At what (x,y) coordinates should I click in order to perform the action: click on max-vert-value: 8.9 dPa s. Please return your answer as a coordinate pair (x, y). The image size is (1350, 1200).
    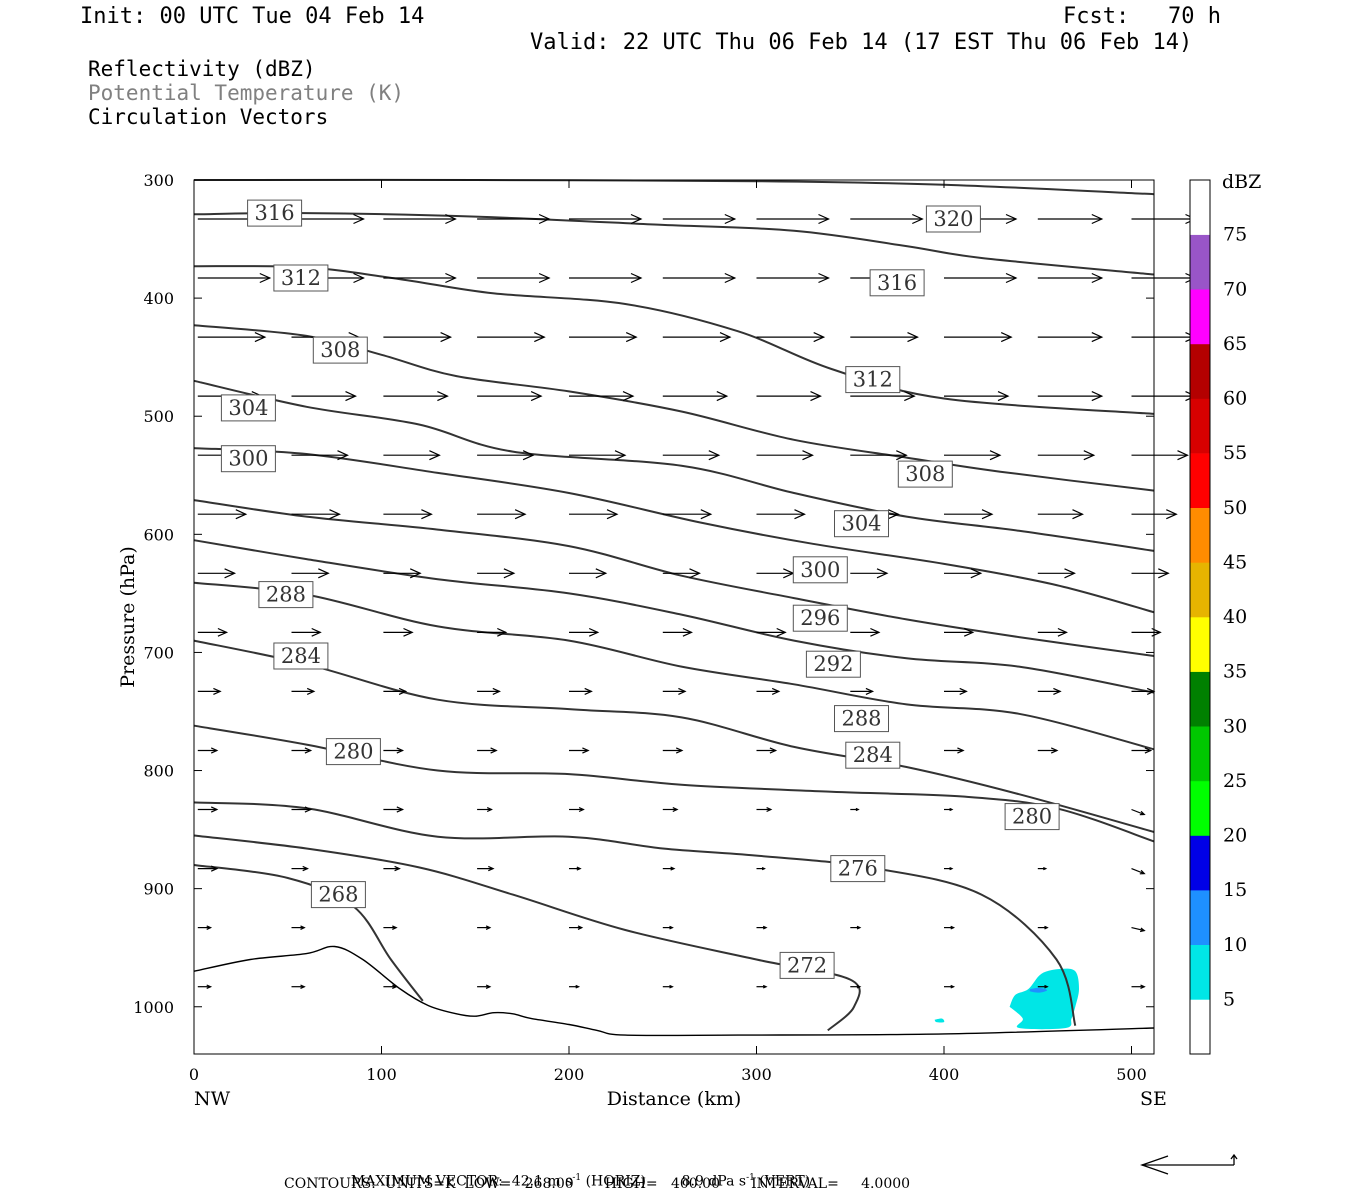
    Looking at the image, I should click on (714, 1181).